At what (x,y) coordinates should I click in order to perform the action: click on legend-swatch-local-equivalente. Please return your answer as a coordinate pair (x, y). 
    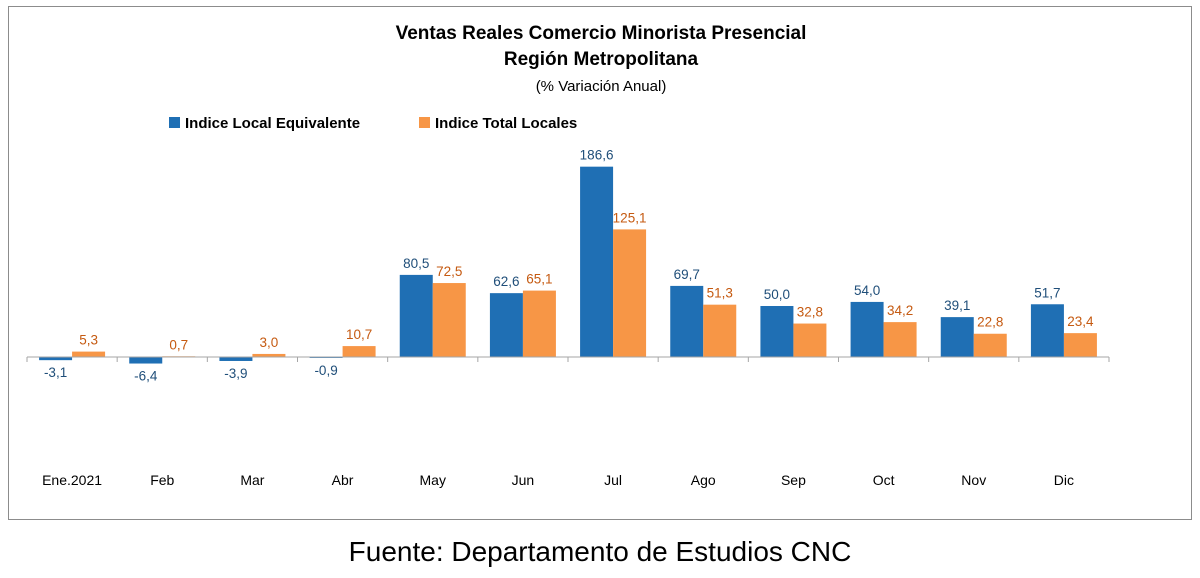
    Looking at the image, I should click on (174, 122).